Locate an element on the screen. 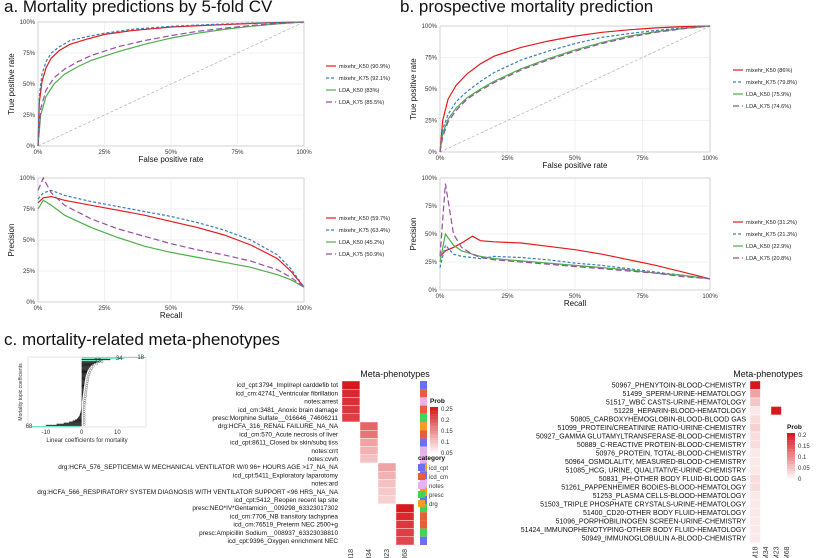 Image resolution: width=831 pixels, height=558 pixels. x-tick-label: 100% is located at coordinates (304, 153).